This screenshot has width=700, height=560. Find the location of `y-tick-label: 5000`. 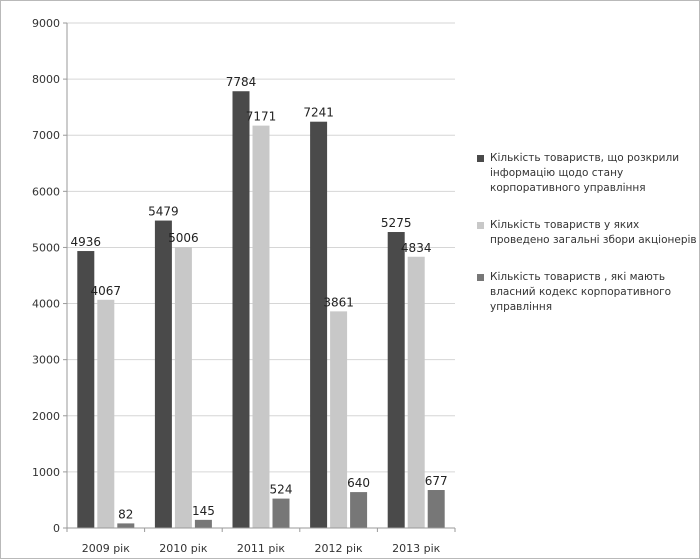

y-tick-label: 5000 is located at coordinates (46, 247).